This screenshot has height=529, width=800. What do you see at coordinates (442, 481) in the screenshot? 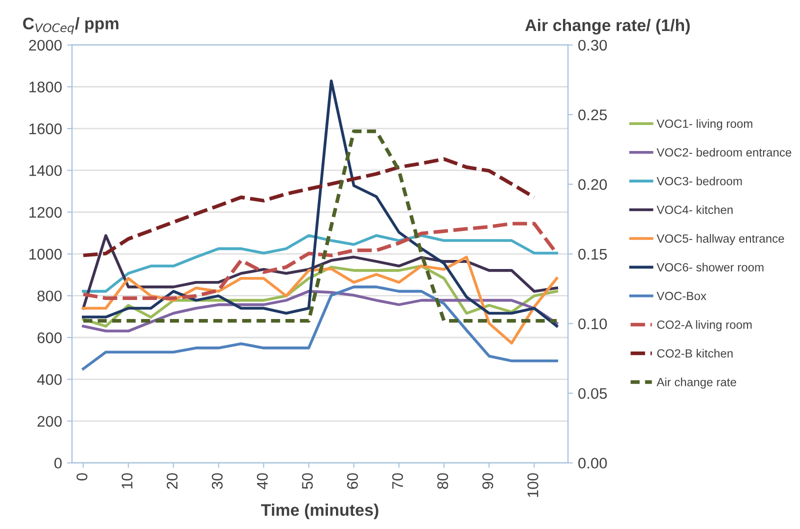
I see `x-tick-label: 80` at bounding box center [442, 481].